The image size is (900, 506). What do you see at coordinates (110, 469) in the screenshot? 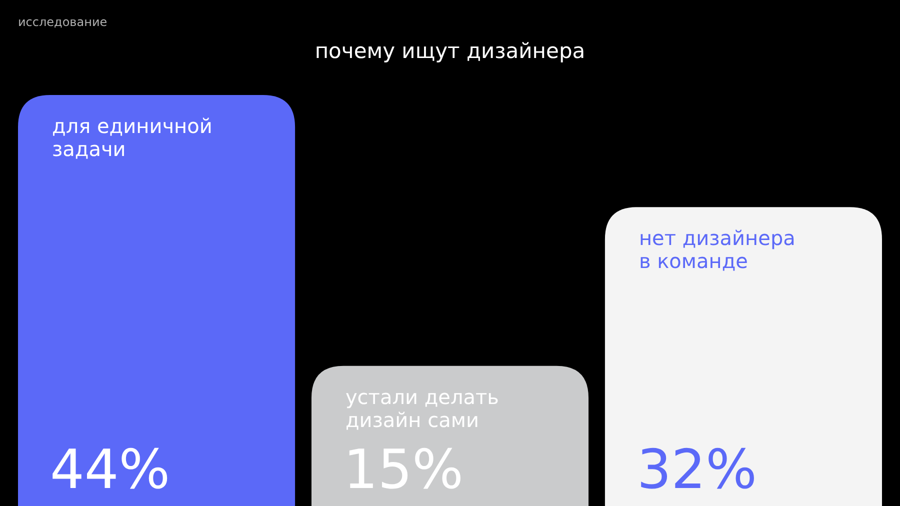
I see `data-label: 44%` at bounding box center [110, 469].